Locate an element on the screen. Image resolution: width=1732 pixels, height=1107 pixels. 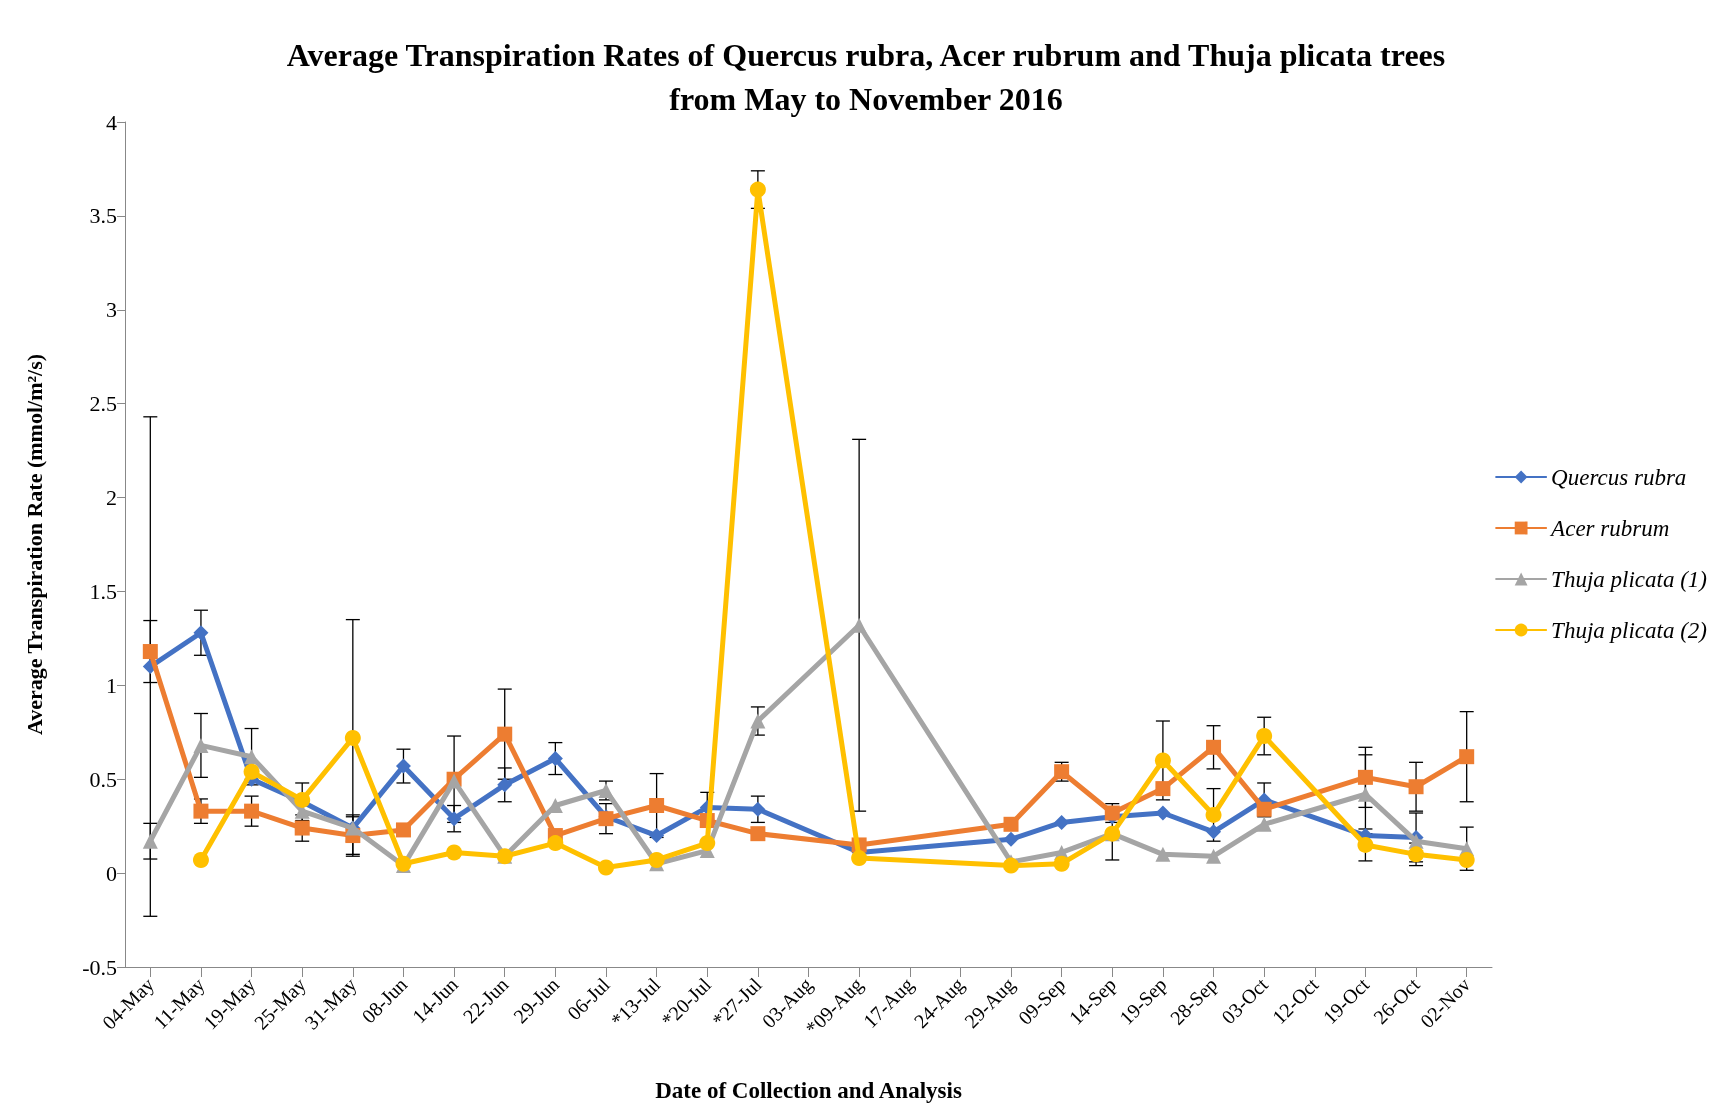
x-axis-title: Date of Collection and Analysis is located at coordinates (808, 1090).